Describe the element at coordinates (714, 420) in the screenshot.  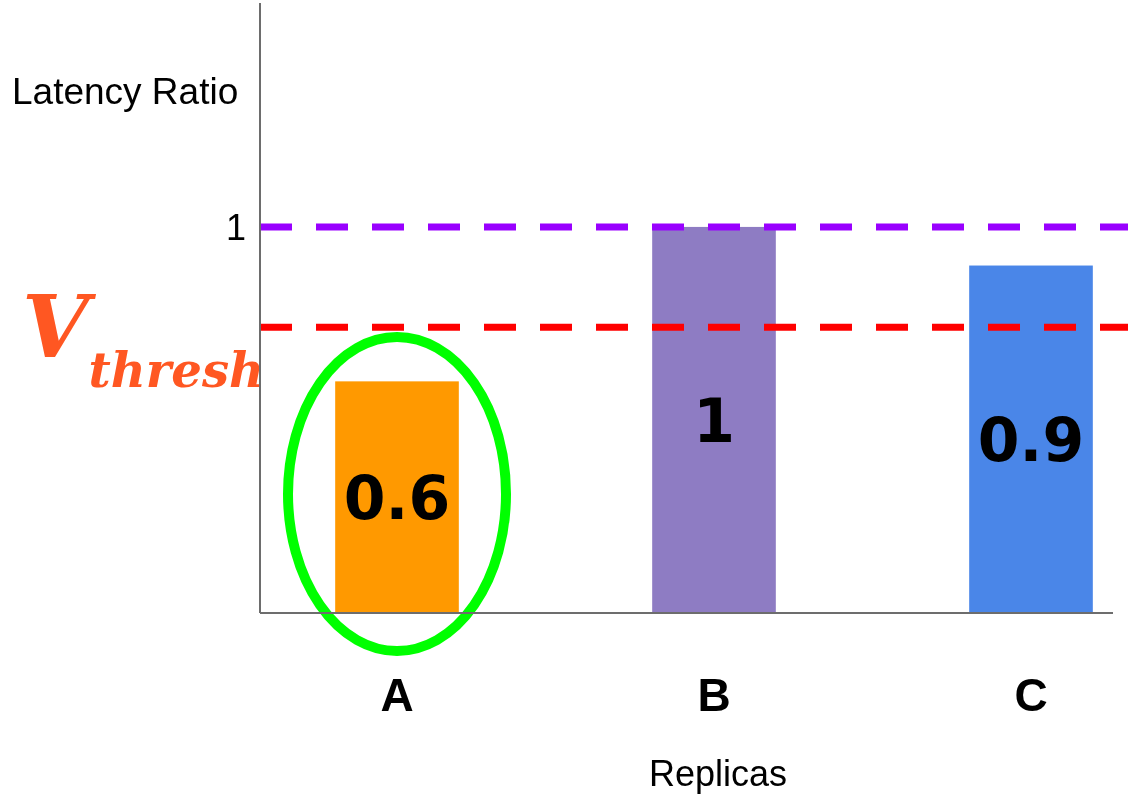
I see `data-label: 1` at that location.